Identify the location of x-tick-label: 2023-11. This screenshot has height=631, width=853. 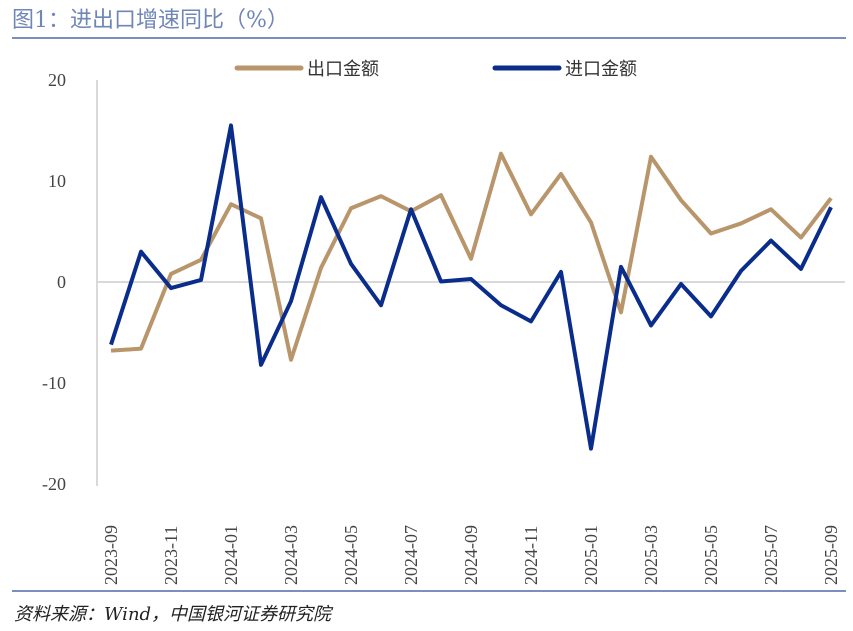
(171, 555).